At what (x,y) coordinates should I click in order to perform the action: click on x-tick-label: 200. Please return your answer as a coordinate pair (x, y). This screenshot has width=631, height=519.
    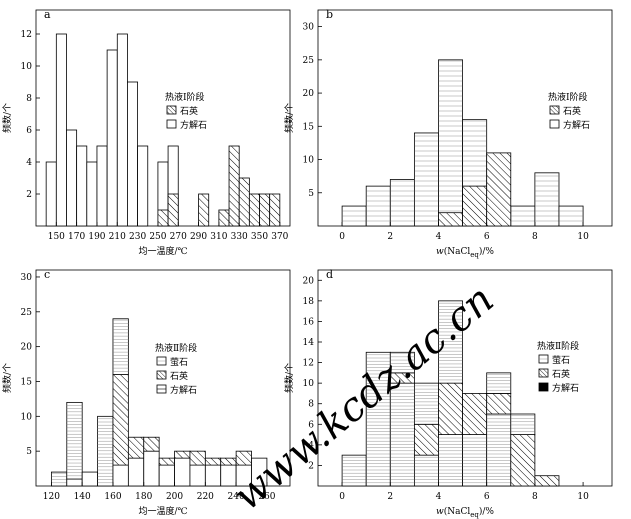
    Looking at the image, I should click on (174, 497).